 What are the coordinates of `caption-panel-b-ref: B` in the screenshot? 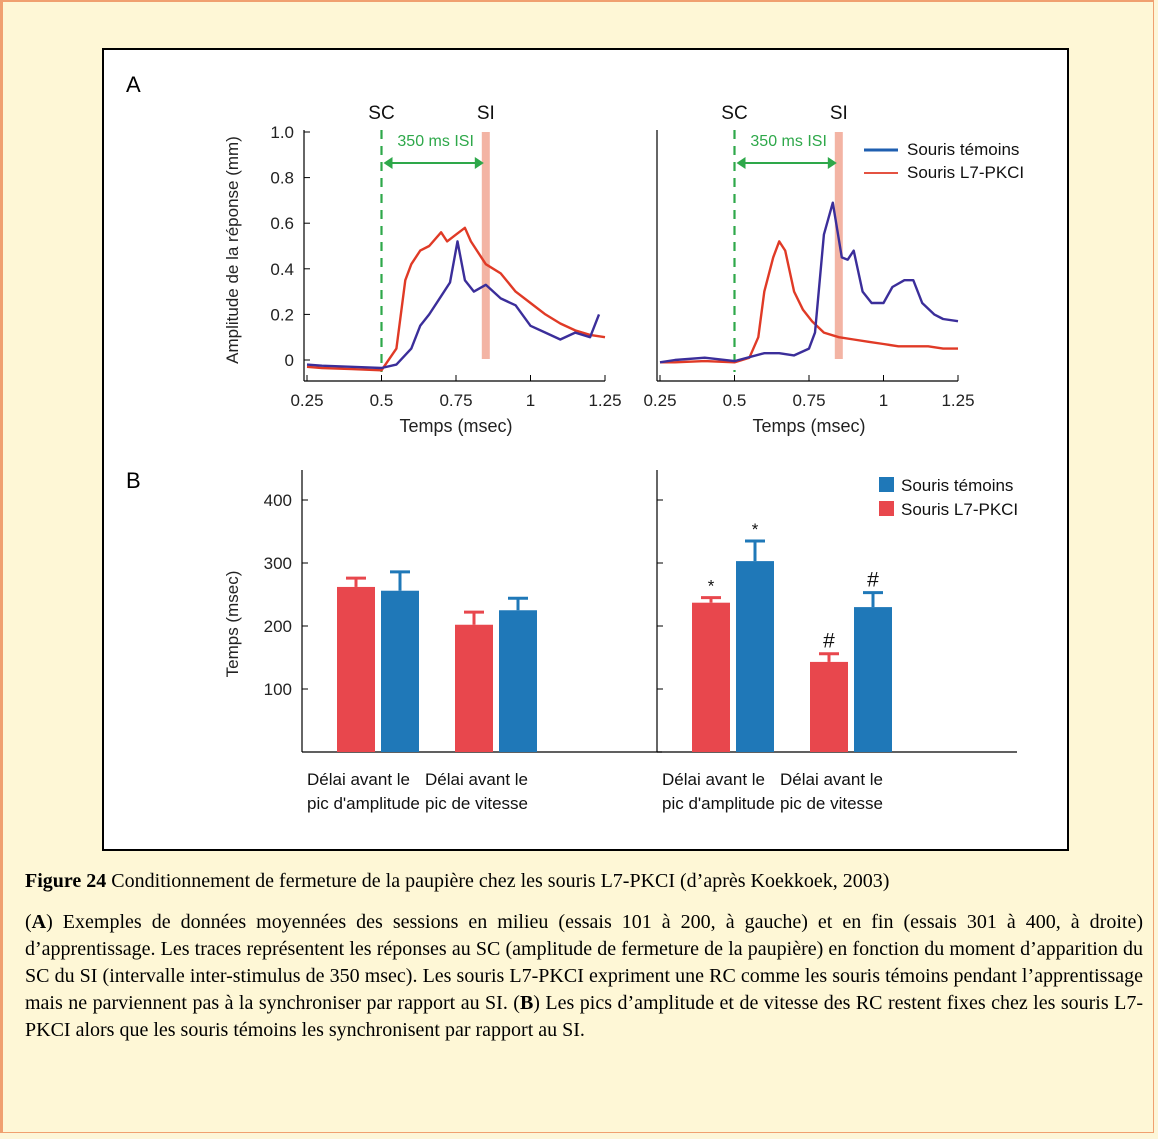 It's located at (526, 1003).